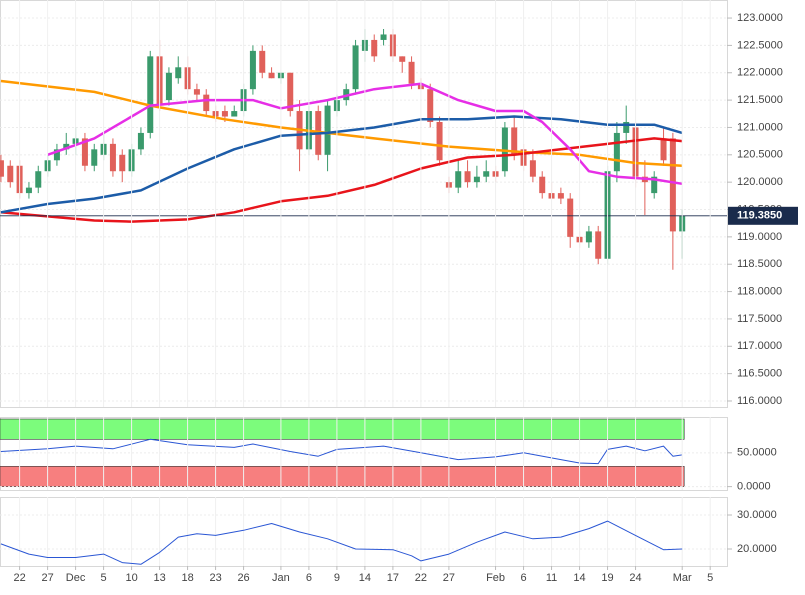 This screenshot has height=595, width=805. What do you see at coordinates (337, 578) in the screenshot?
I see `x-tick-label: 9` at bounding box center [337, 578].